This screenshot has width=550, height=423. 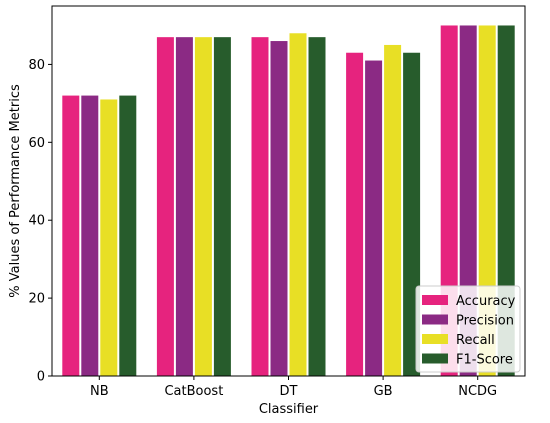 What do you see at coordinates (435, 339) in the screenshot?
I see `legend-swatch-recall` at bounding box center [435, 339].